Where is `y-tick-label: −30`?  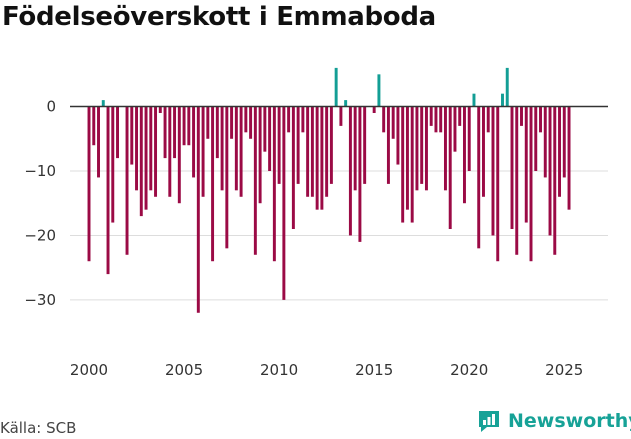
y-tick-label: −30 is located at coordinates (40, 300).